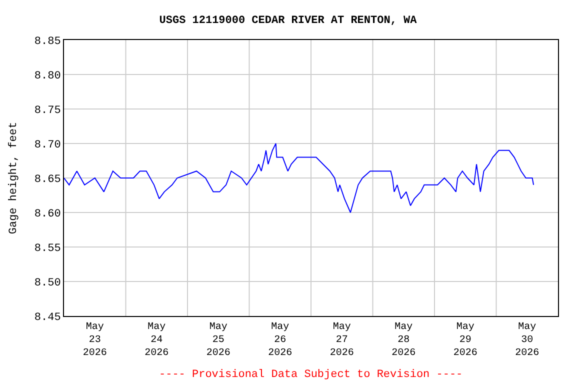 The image size is (576, 384). Describe the element at coordinates (47, 42) in the screenshot. I see `y-tick-label: 8.85` at that location.